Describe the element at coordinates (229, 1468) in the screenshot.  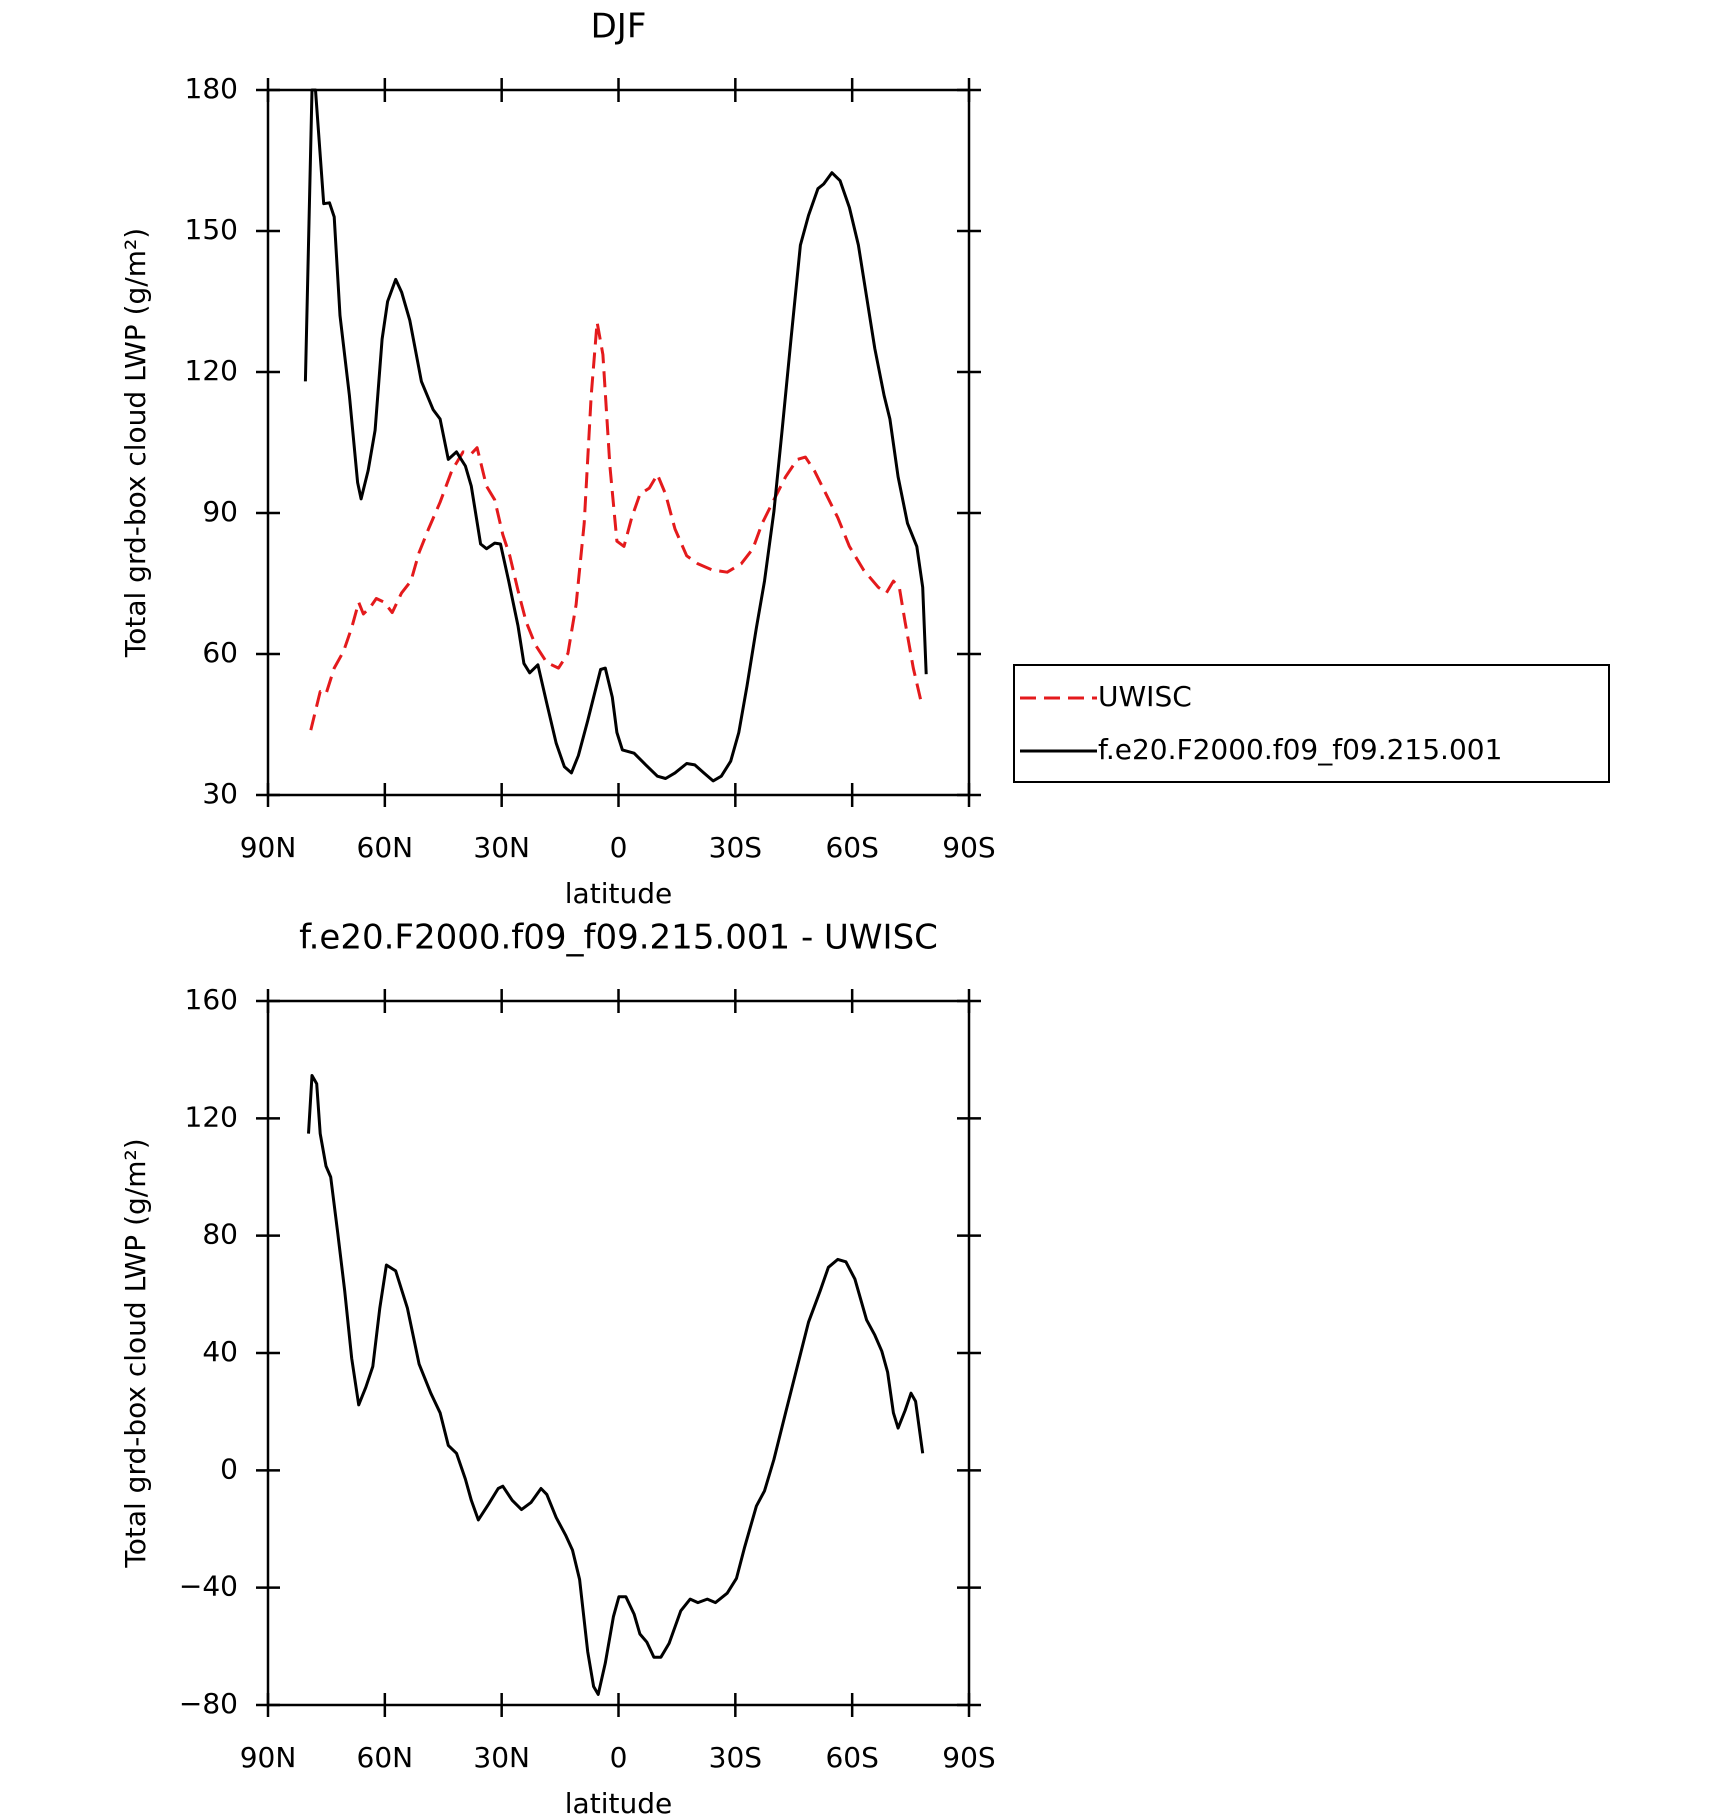
I see `y-tick-label: 0` at that location.